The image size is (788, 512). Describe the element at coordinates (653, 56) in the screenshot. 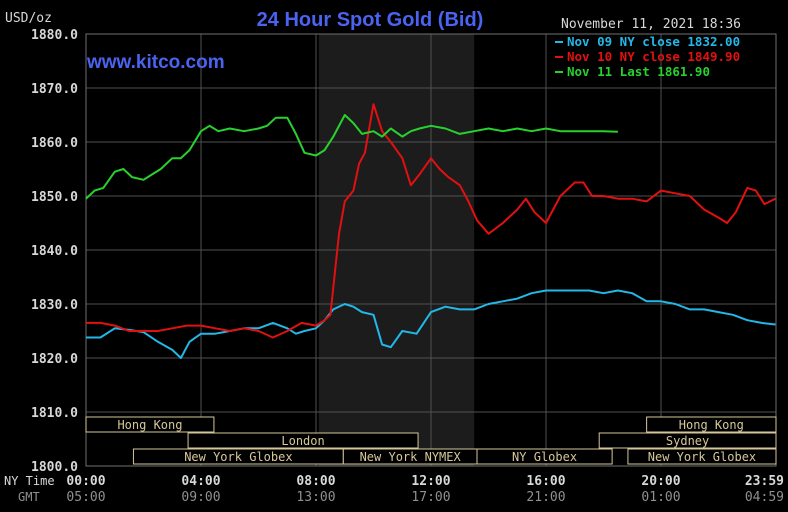

I see `legend-entry: Nov 10 NY close 1849.90` at that location.